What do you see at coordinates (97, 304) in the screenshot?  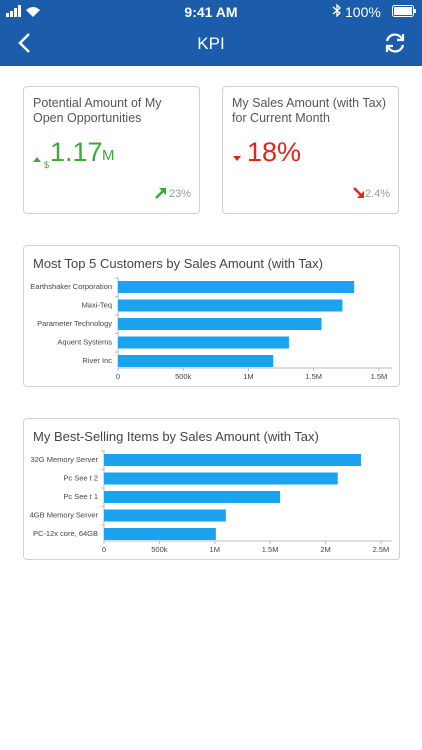 I see `category-label: Maxi-Teq` at bounding box center [97, 304].